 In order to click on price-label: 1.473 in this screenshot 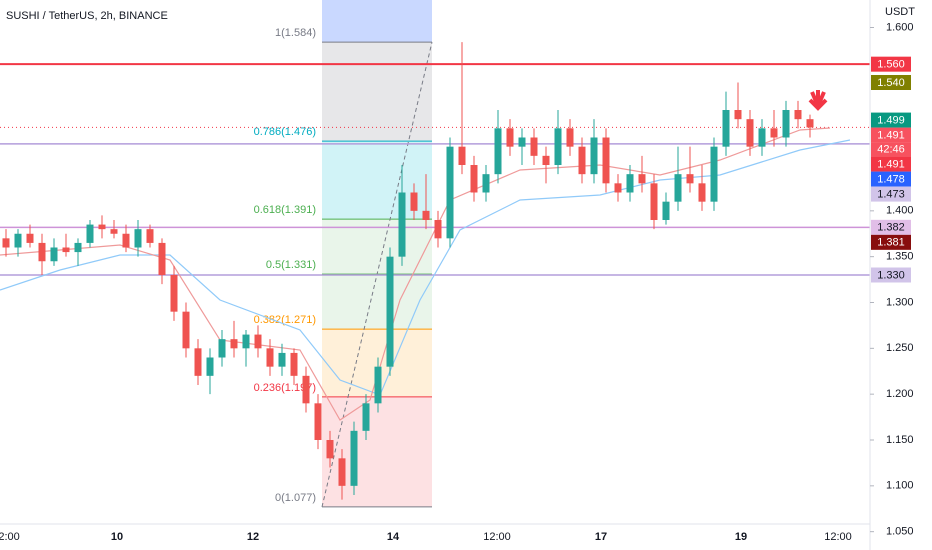, I will do `click(891, 194)`.